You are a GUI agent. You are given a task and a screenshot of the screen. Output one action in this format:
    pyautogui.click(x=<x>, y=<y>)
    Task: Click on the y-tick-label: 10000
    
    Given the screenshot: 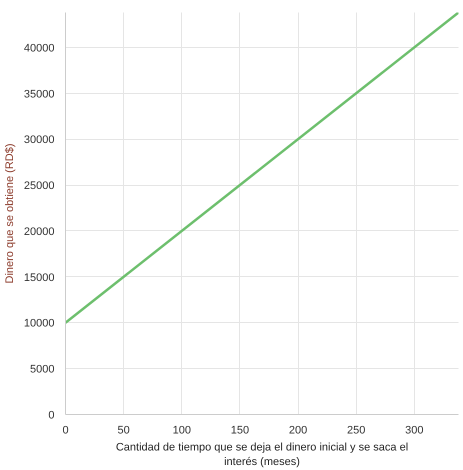 What is the action you would take?
    pyautogui.click(x=39, y=324)
    